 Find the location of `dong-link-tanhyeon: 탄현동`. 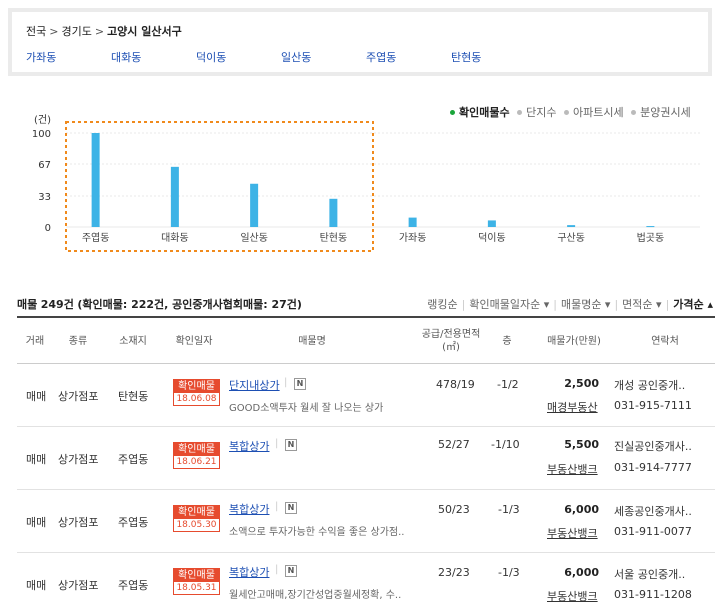

dong-link-tanhyeon: 탄현동 is located at coordinates (466, 57).